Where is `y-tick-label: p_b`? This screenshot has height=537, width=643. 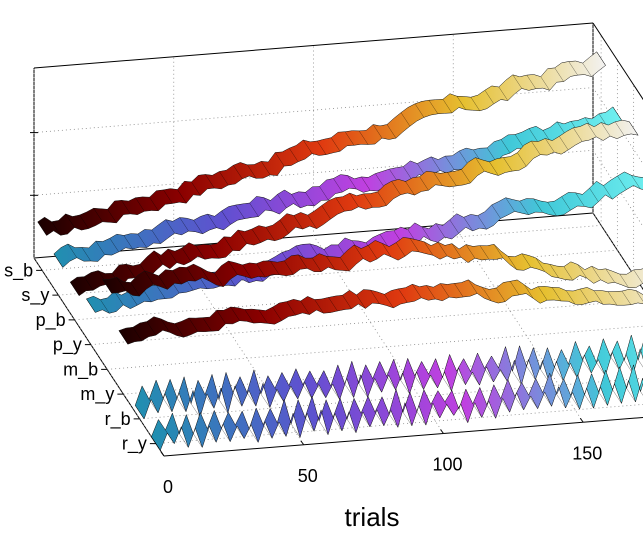
y-tick-label: p_b is located at coordinates (51, 320).